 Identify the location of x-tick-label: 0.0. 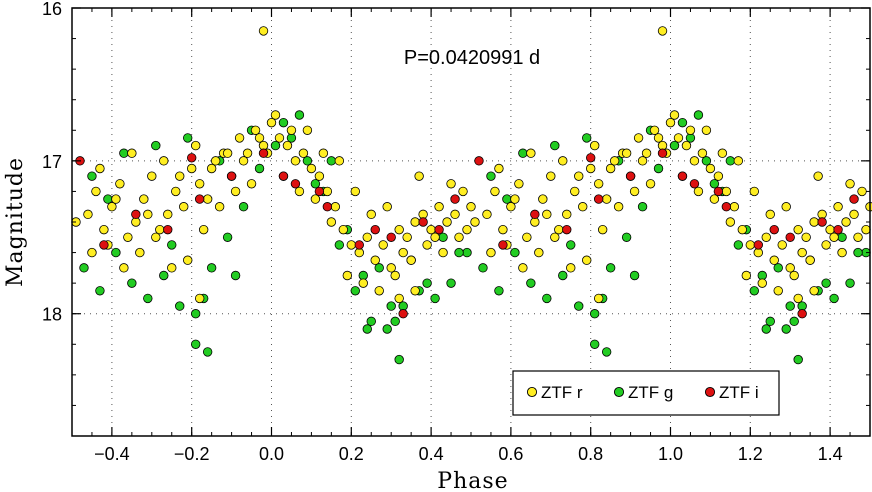
(271, 454).